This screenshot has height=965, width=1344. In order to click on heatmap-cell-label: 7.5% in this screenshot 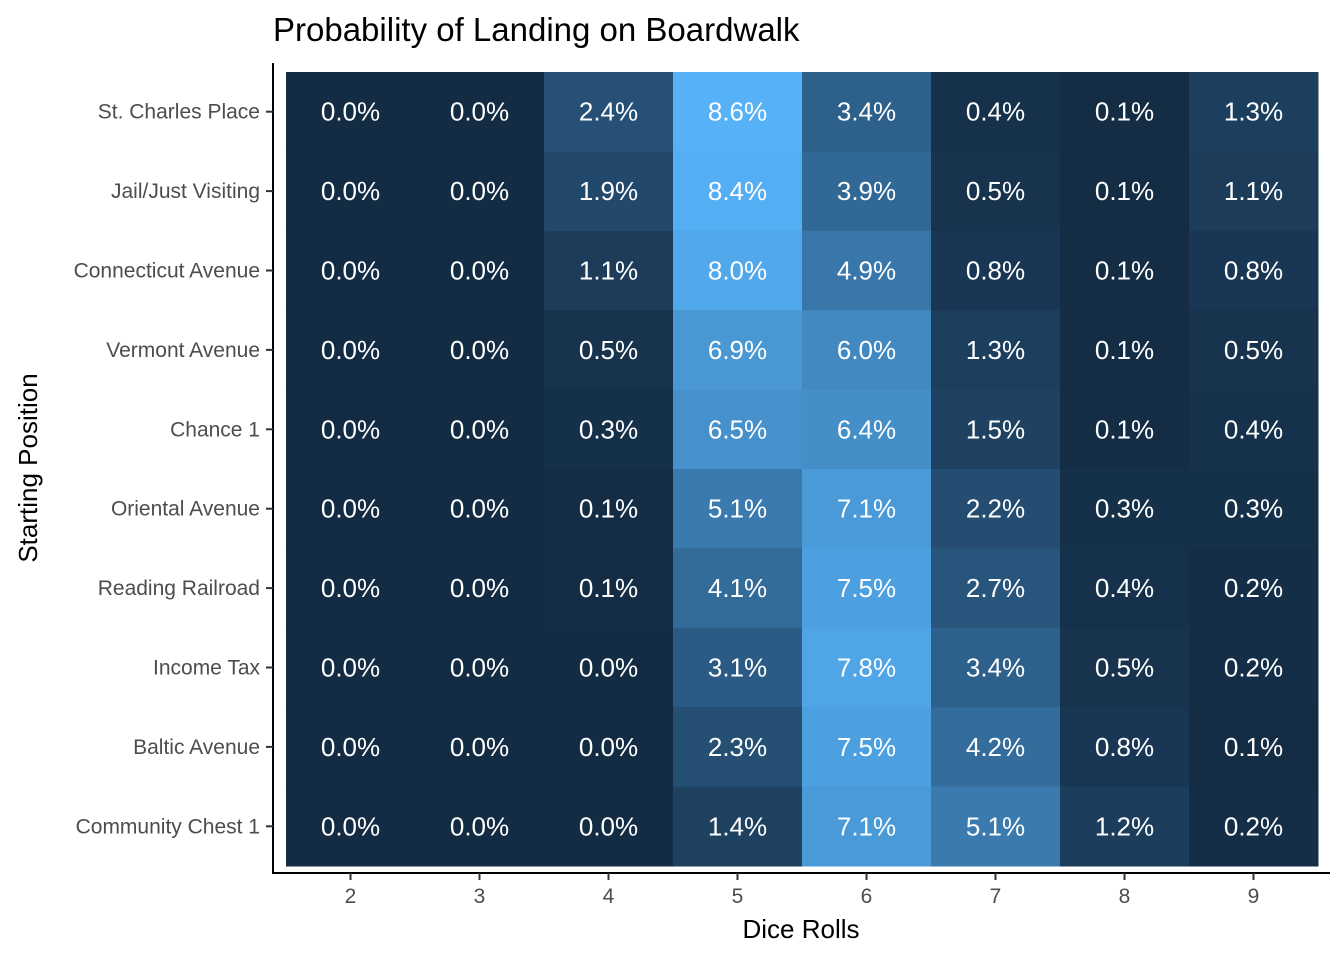, I will do `click(866, 588)`.